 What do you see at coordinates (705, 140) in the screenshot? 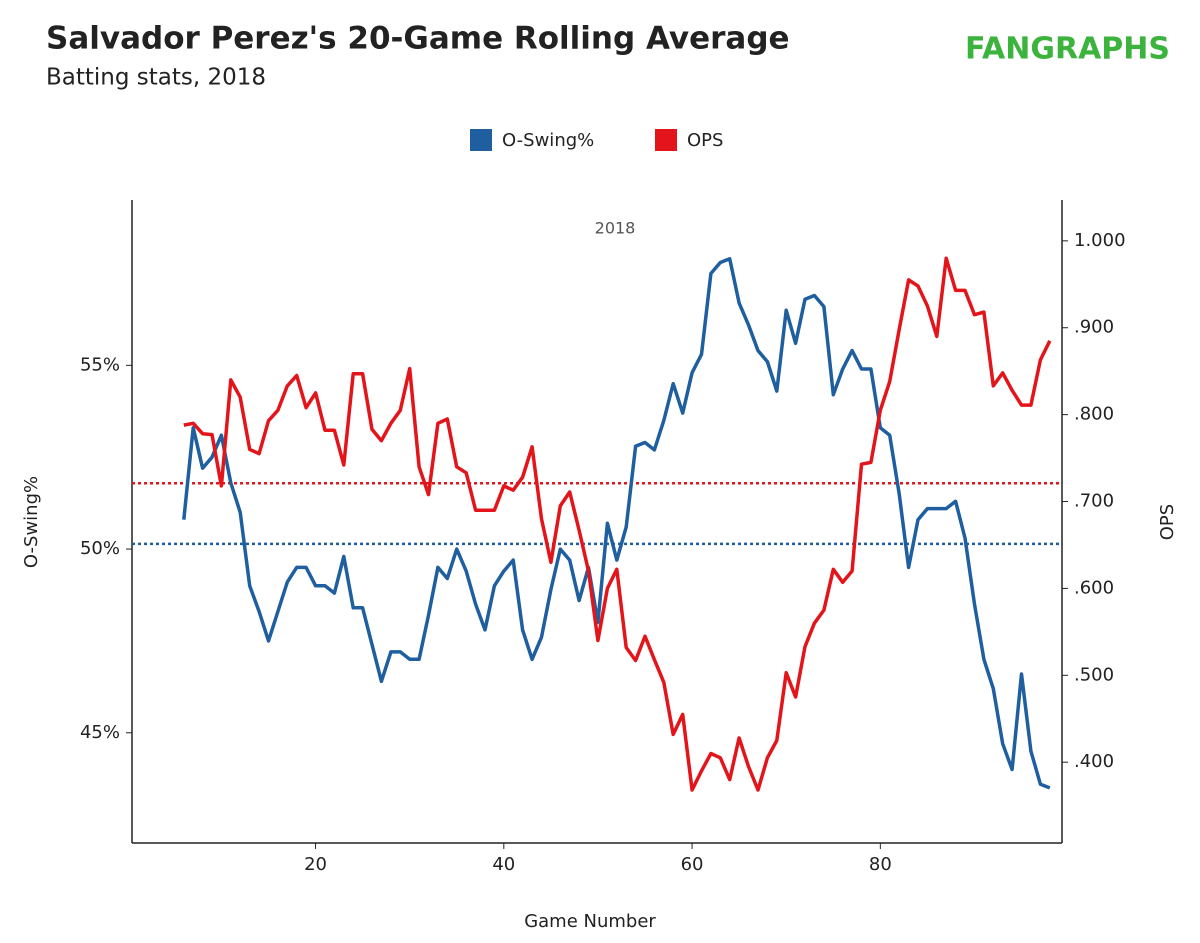
I see `legend-label: OPS` at bounding box center [705, 140].